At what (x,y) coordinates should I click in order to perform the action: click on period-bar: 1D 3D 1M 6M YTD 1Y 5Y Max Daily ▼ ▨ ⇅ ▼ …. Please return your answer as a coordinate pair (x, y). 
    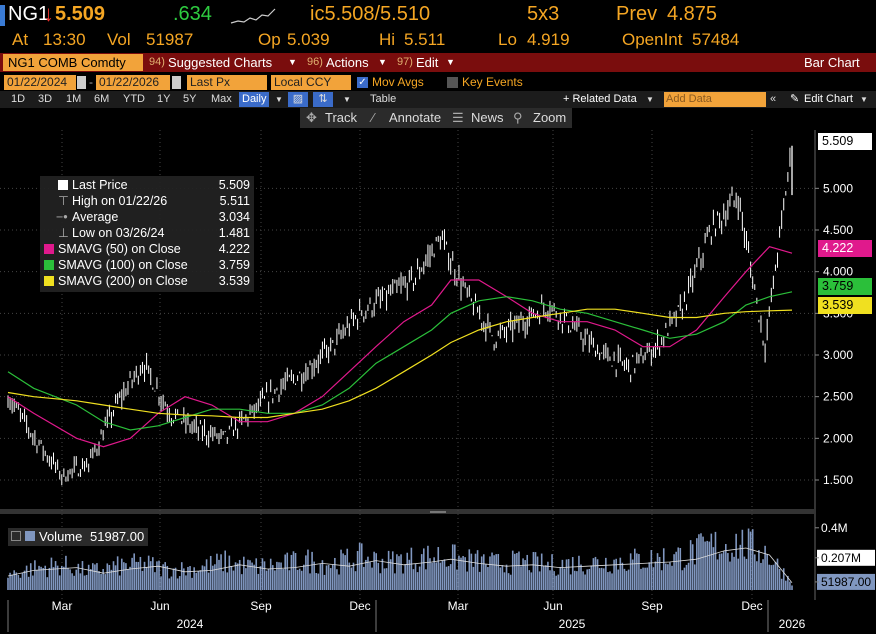
    Looking at the image, I should click on (438, 99).